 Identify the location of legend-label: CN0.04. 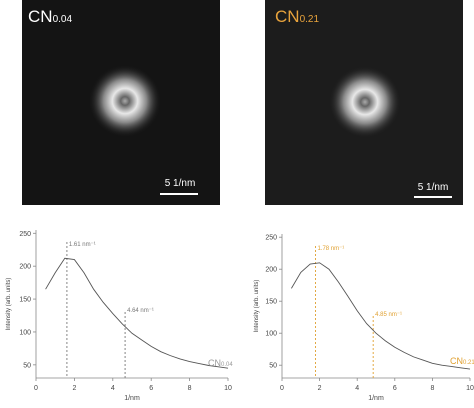
(220, 363).